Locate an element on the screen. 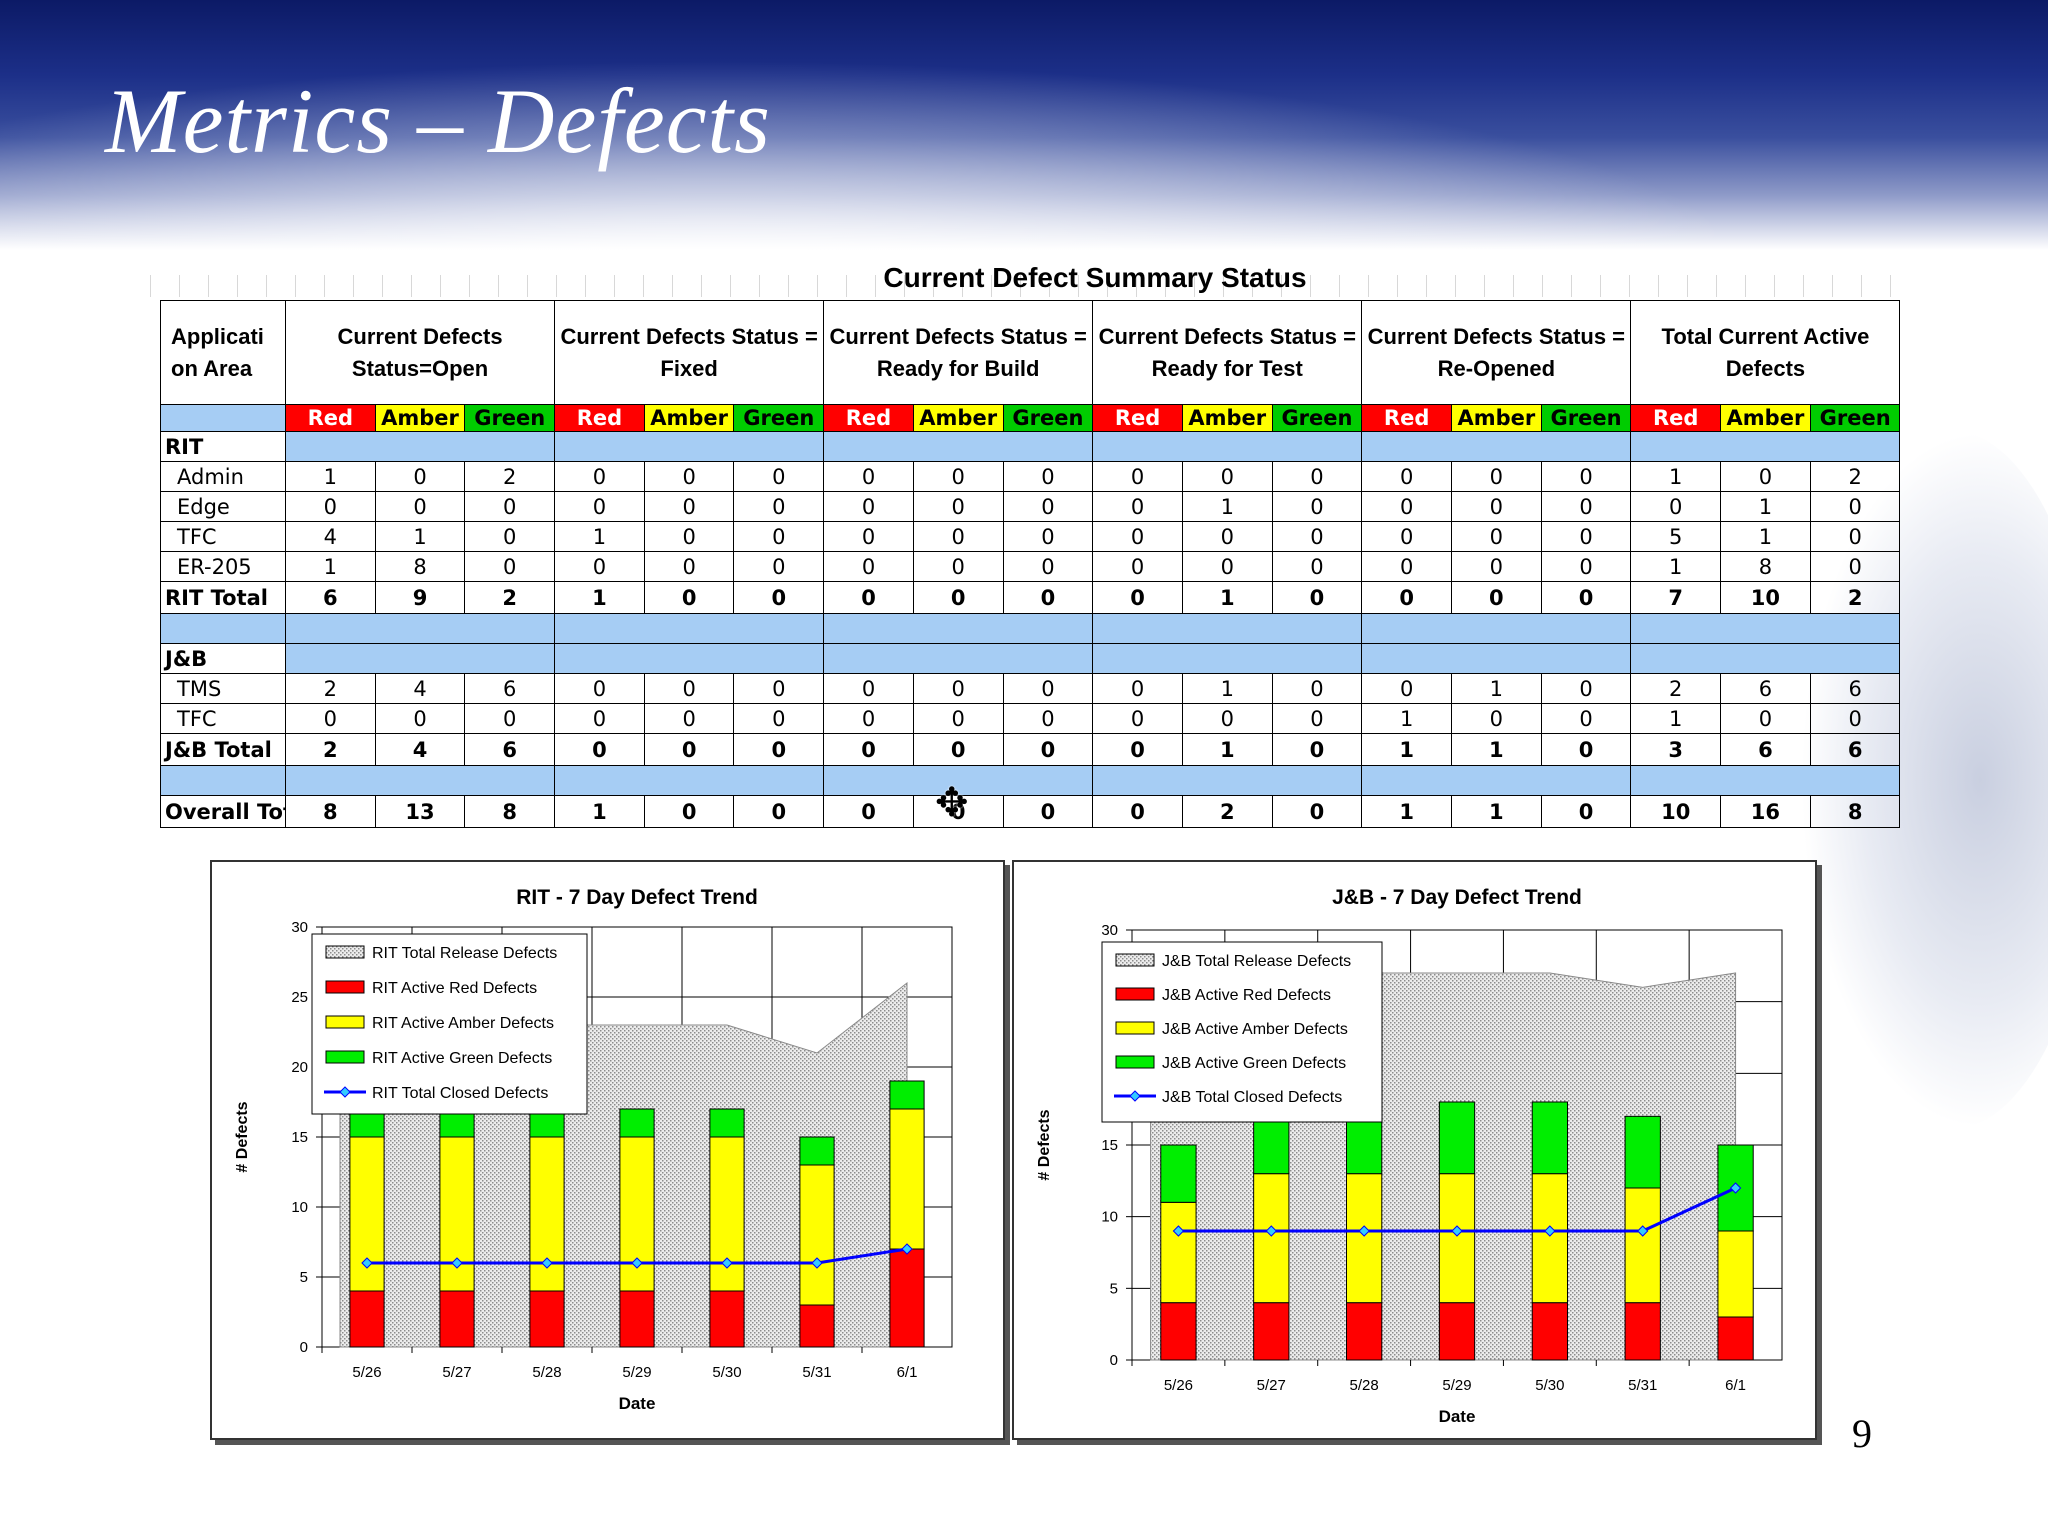 The image size is (2048, 1536). row-label: TFC is located at coordinates (223, 718).